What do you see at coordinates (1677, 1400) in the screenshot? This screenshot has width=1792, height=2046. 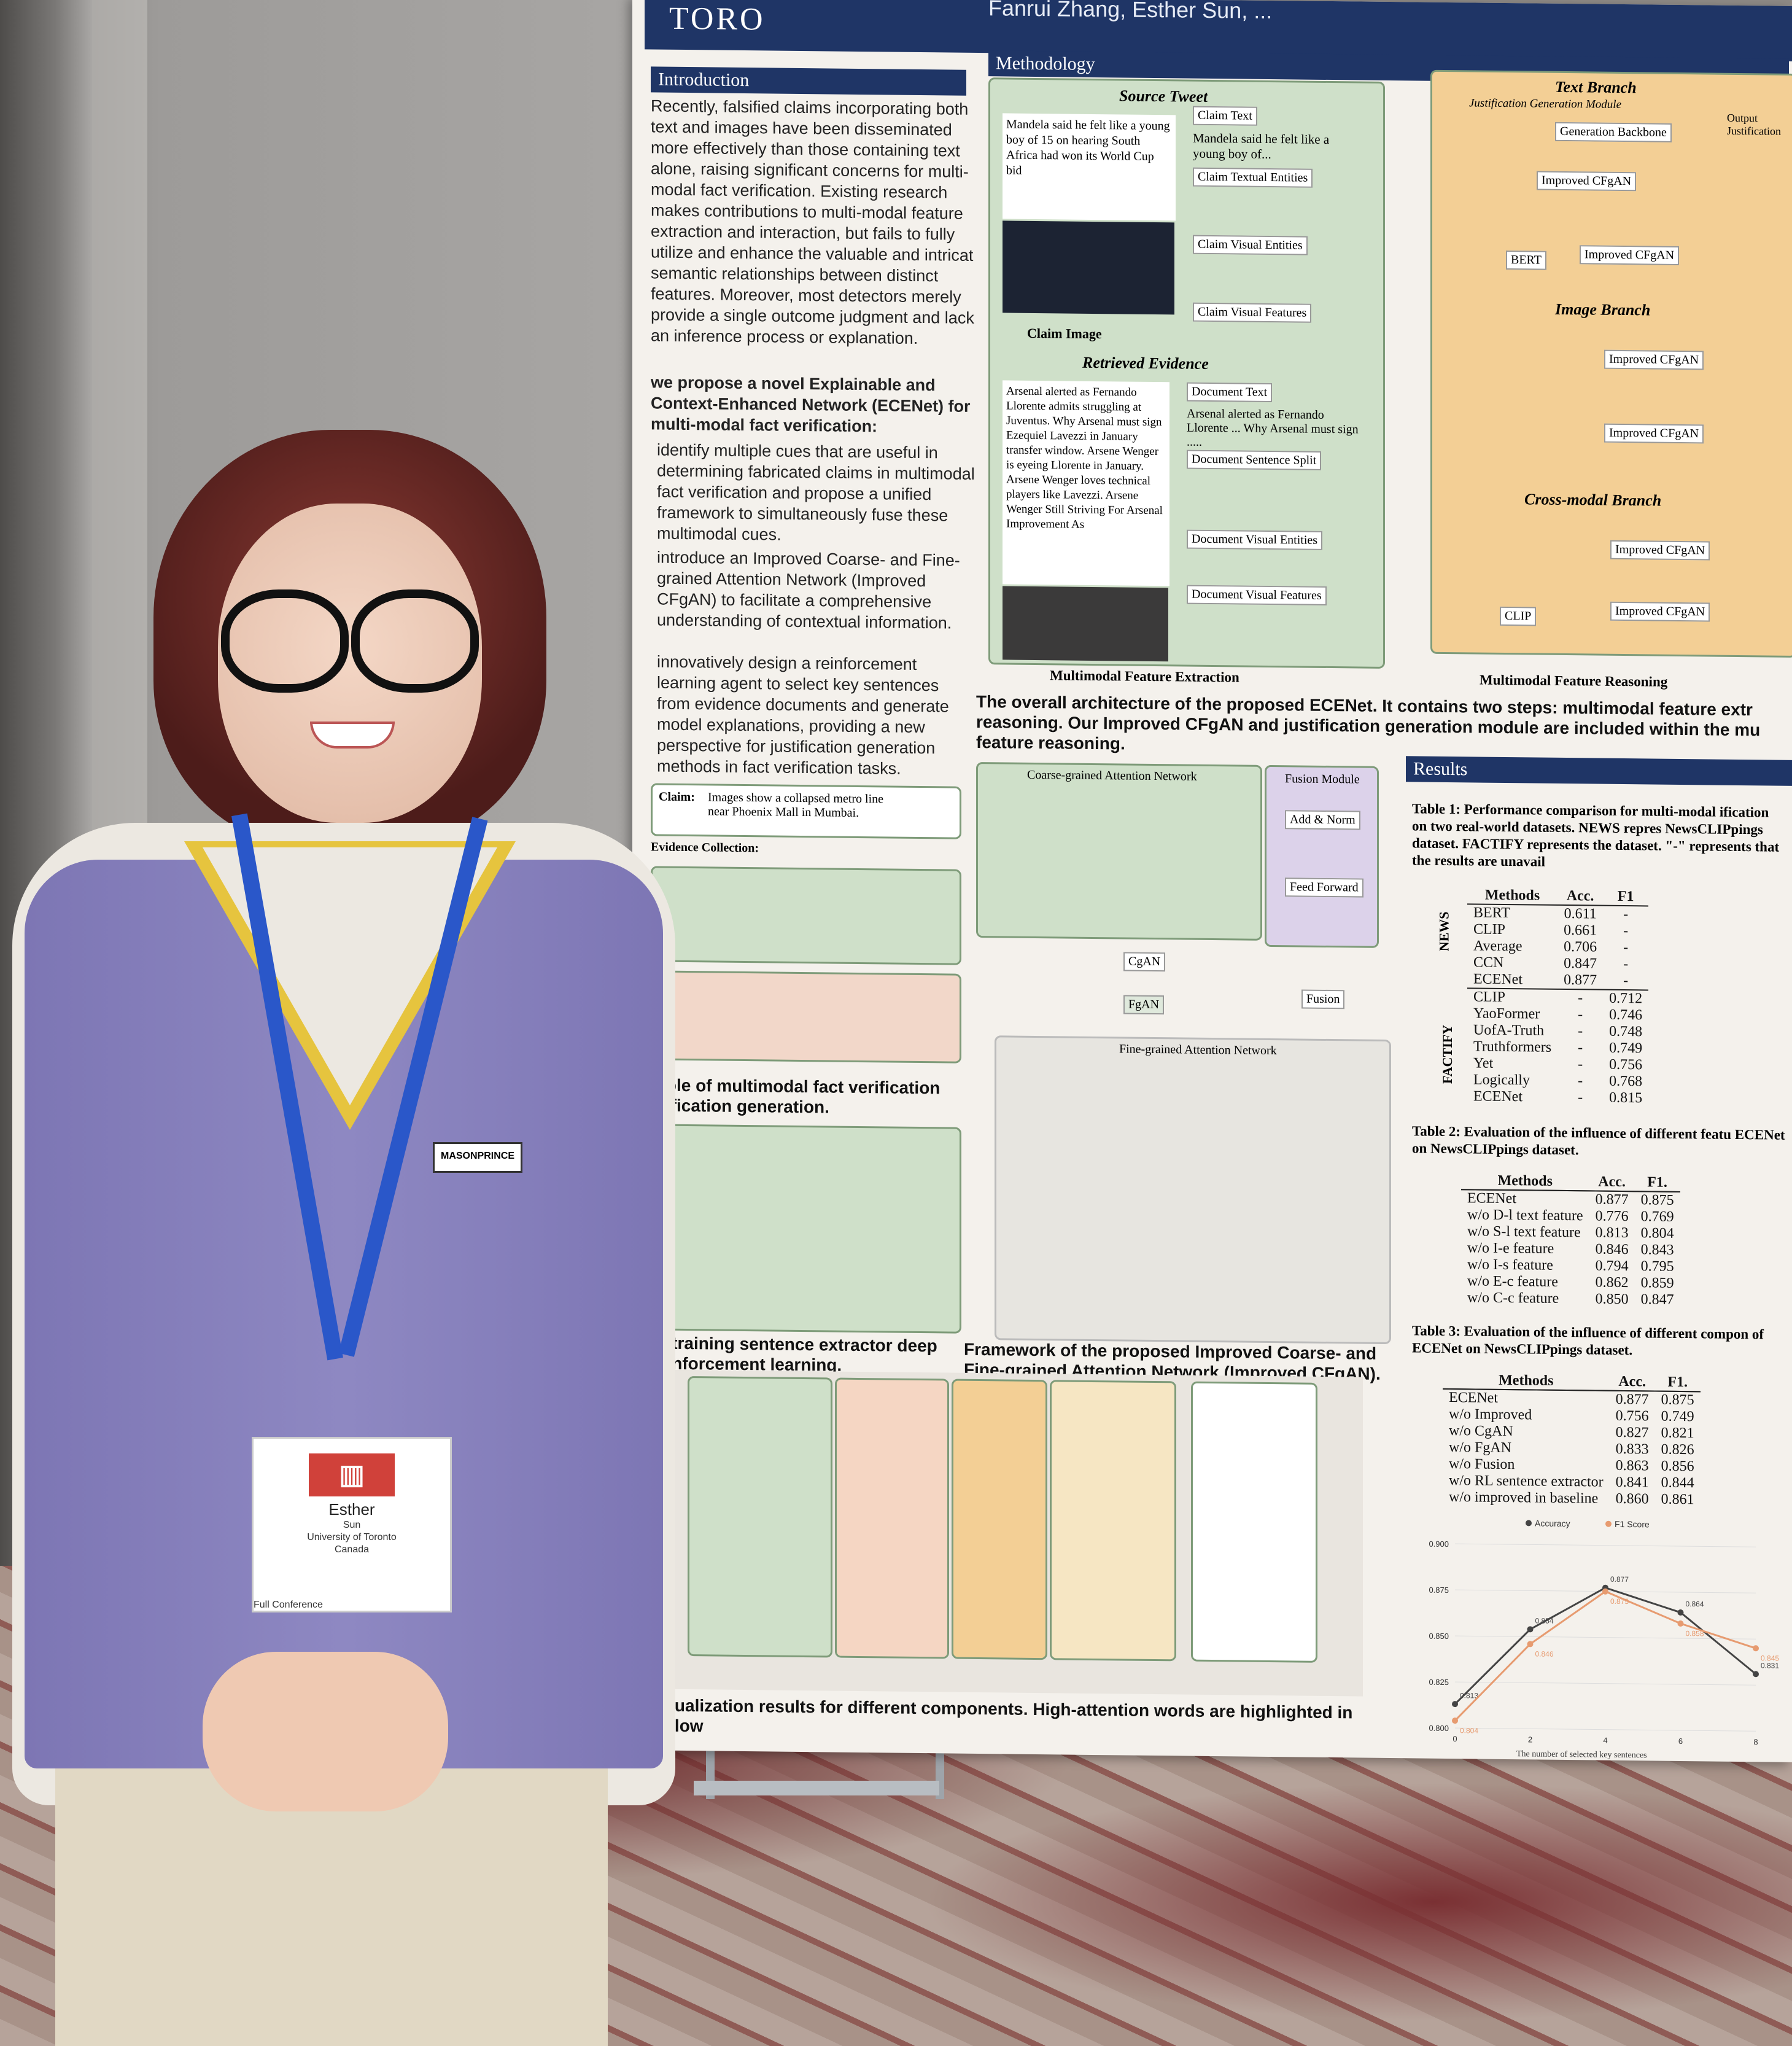 I see `table-cell: 0.875` at bounding box center [1677, 1400].